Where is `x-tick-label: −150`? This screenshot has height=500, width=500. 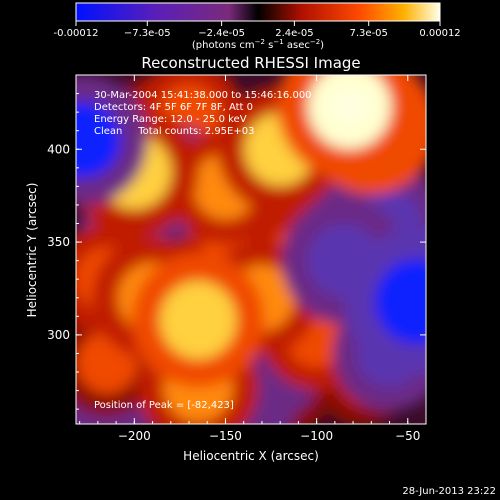 x-tick-label: −150 is located at coordinates (225, 436).